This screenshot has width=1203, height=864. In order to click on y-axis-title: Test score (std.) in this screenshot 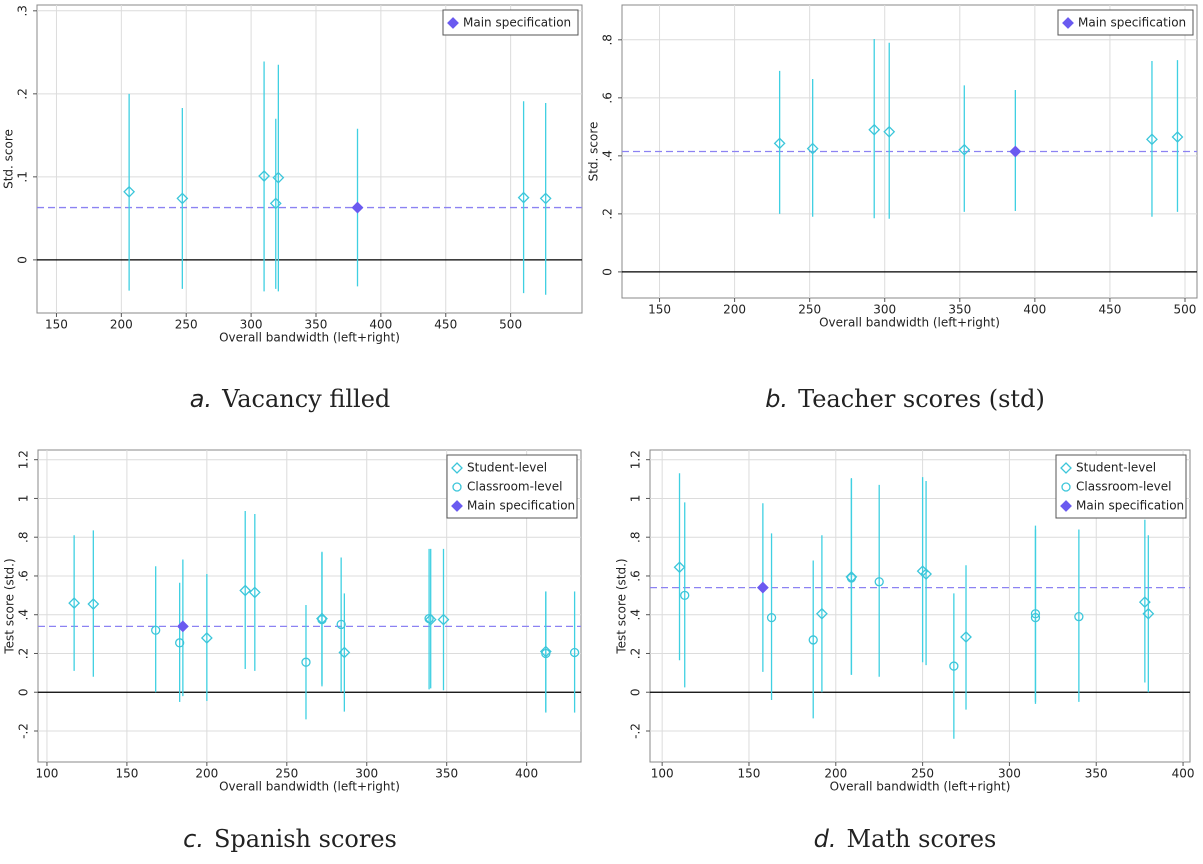, I will do `click(10, 606)`.